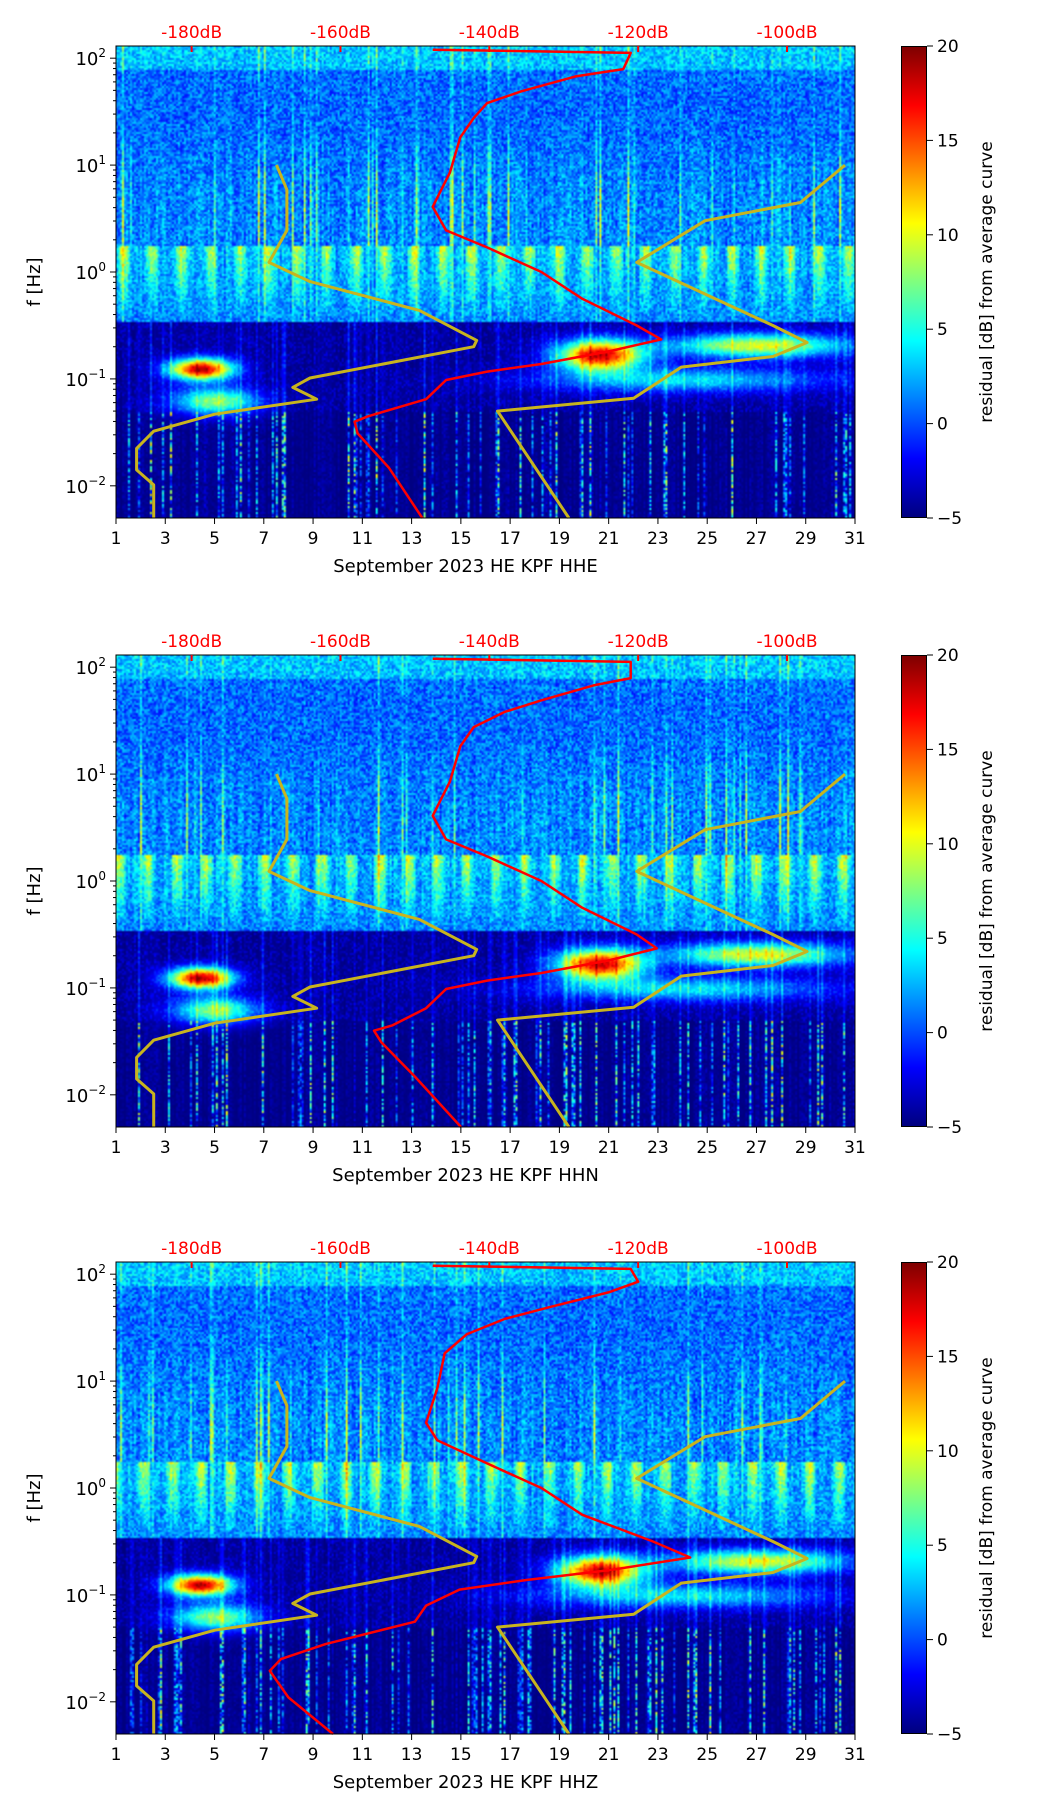 The height and width of the screenshot is (1816, 1052). I want to click on x-axis-title: September 2023 HE KPF HHN, so click(465, 1175).